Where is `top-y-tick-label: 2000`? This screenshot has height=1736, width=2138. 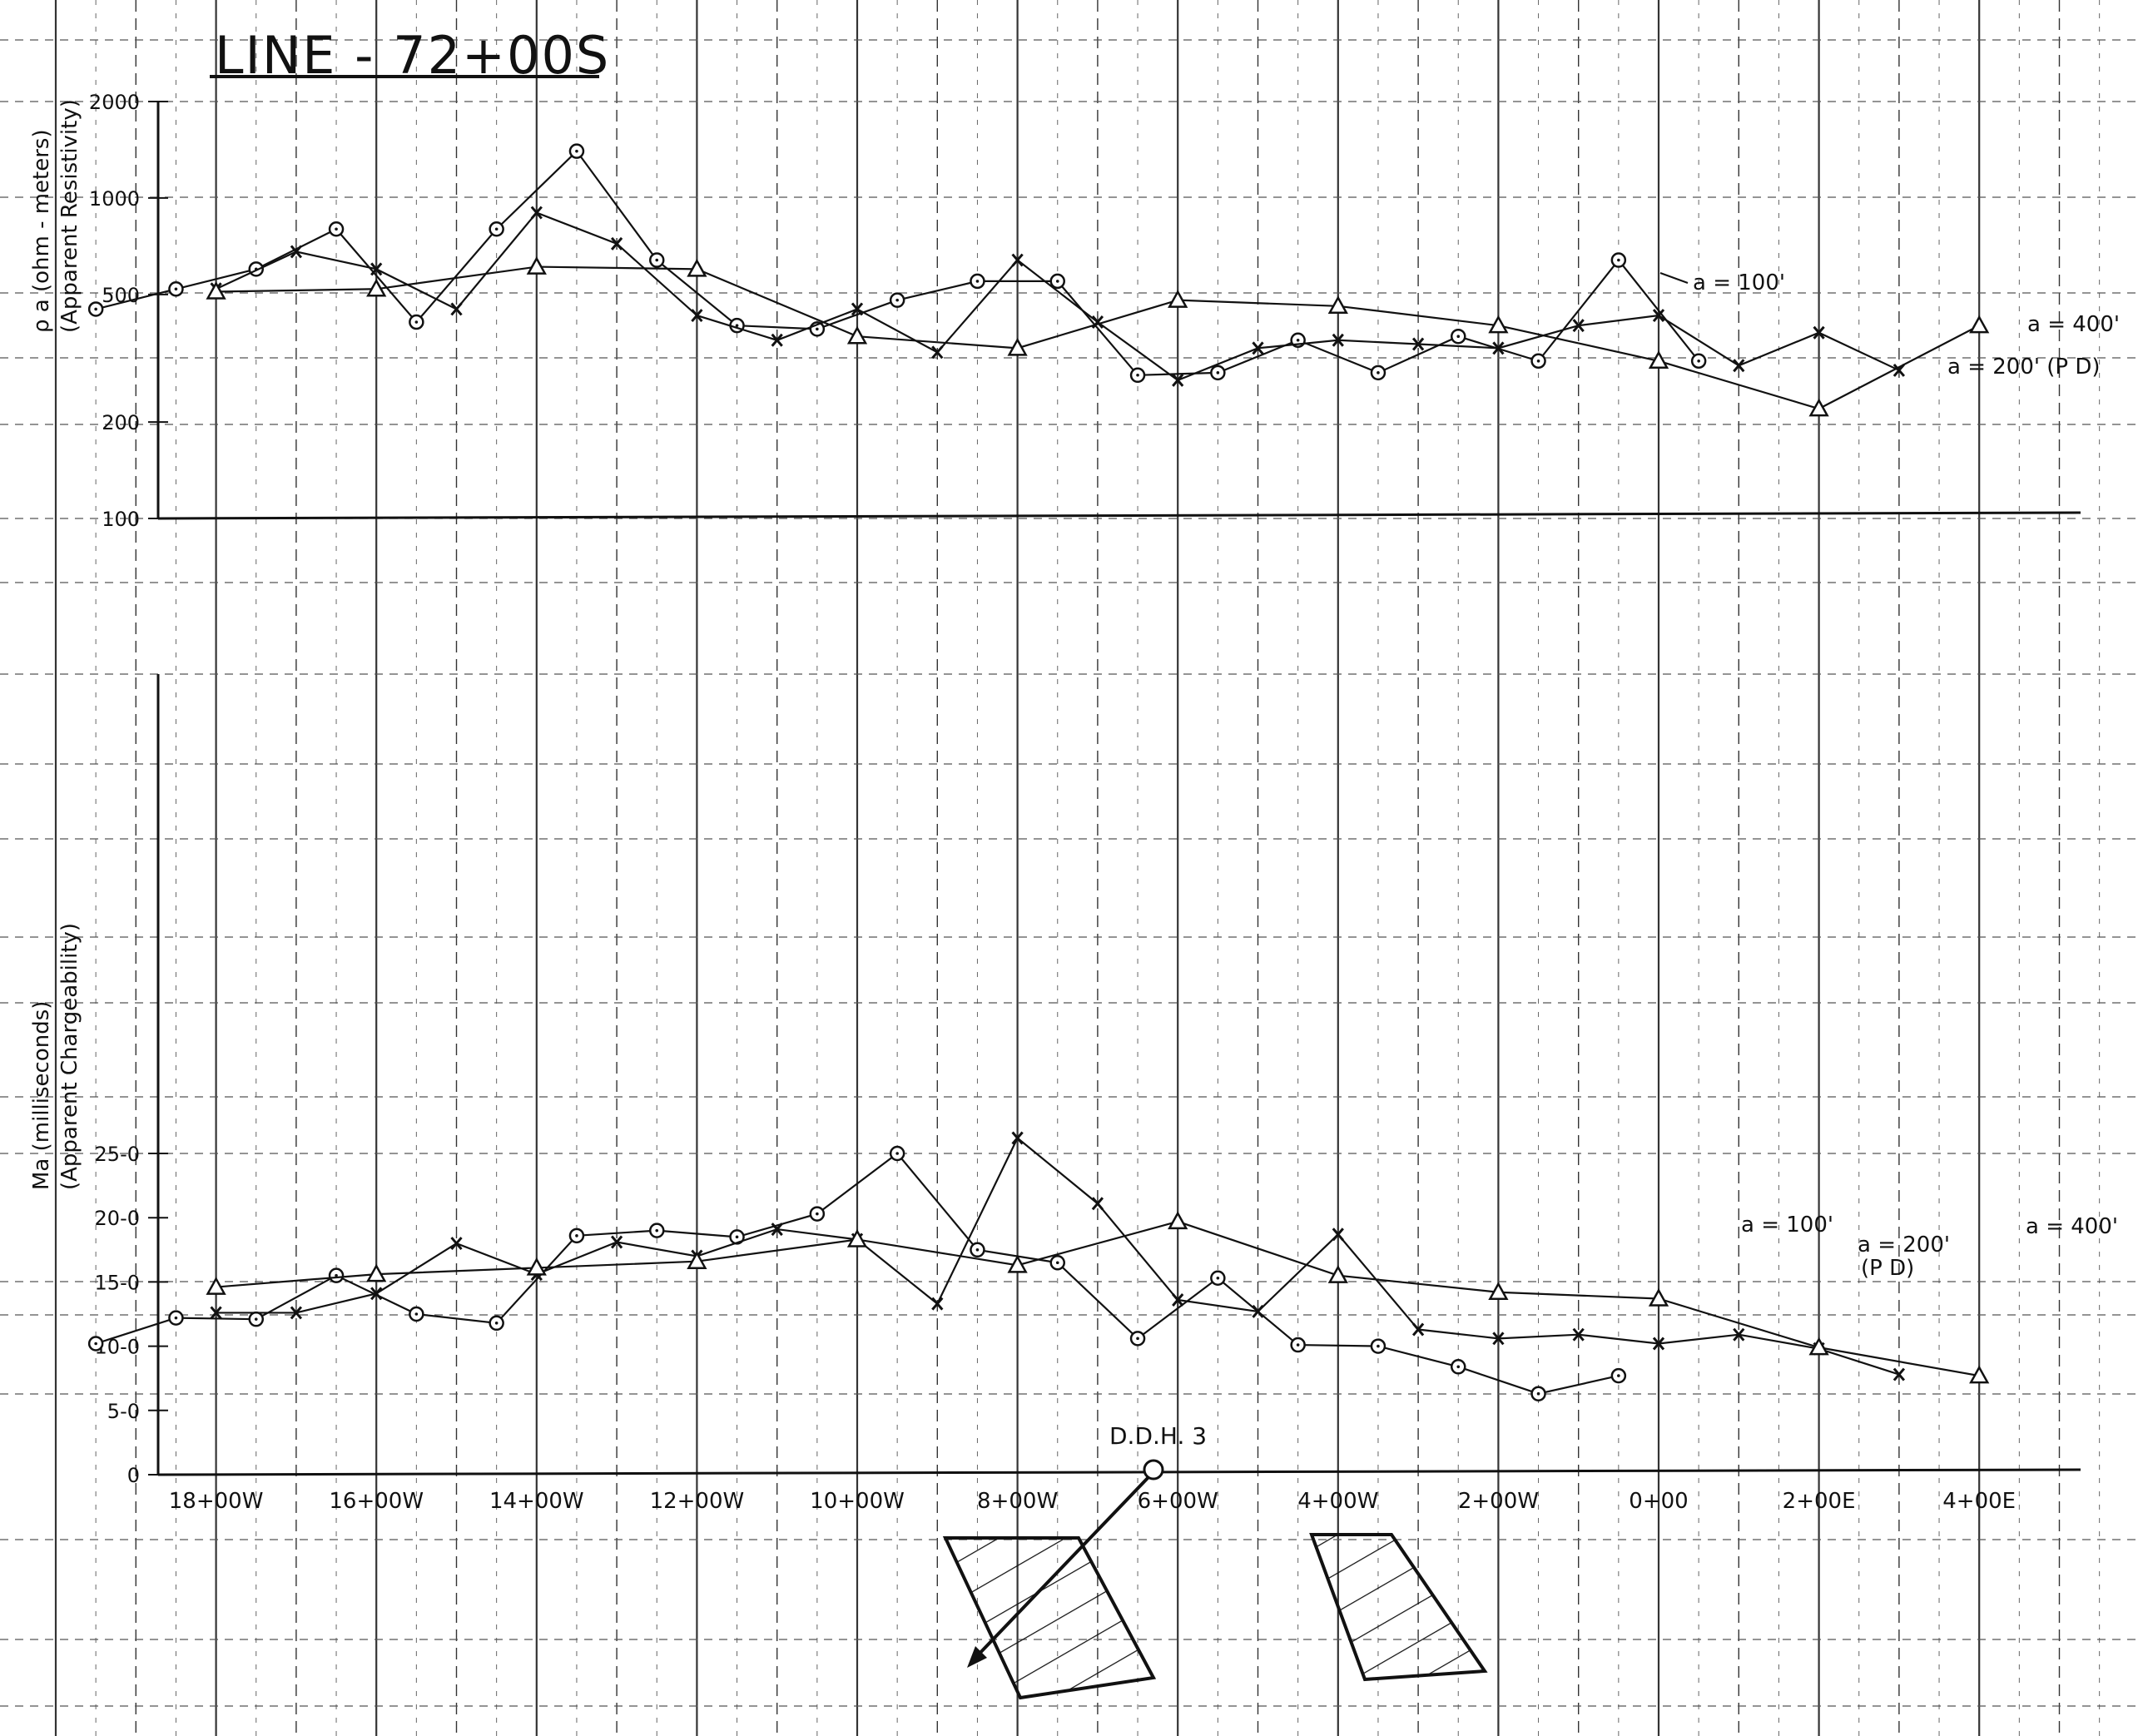 top-y-tick-label: 2000 is located at coordinates (114, 103).